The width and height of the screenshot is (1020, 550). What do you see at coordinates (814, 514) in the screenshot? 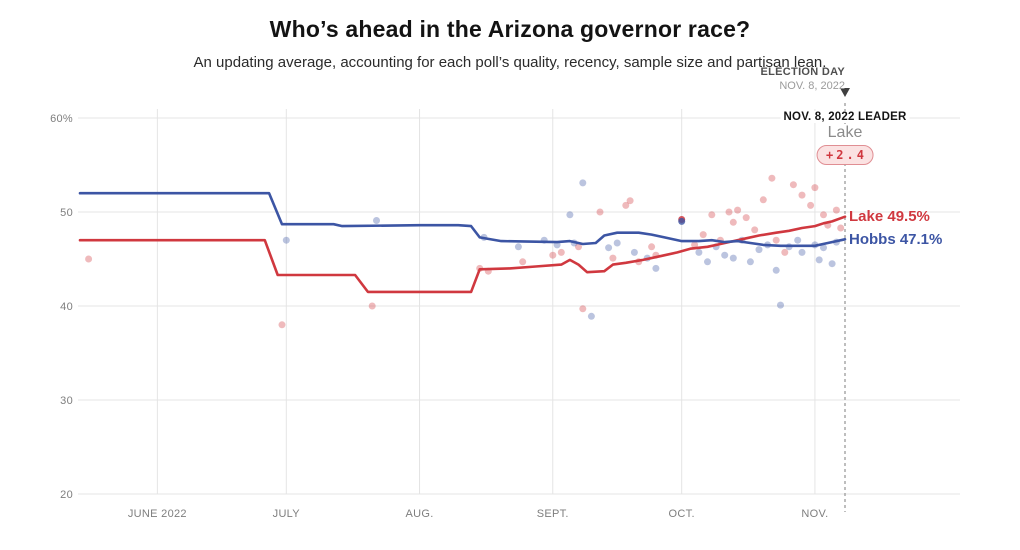
I see `x-tick-label: NOV.` at bounding box center [814, 514].